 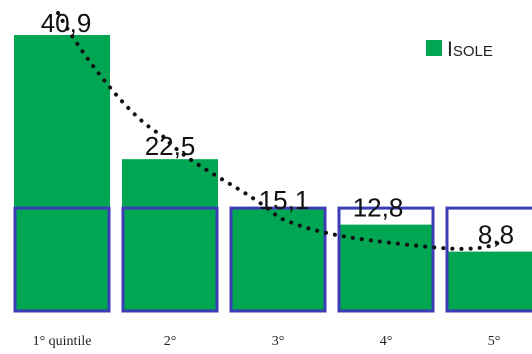 I want to click on legend-label: ISOLE, so click(x=470, y=49).